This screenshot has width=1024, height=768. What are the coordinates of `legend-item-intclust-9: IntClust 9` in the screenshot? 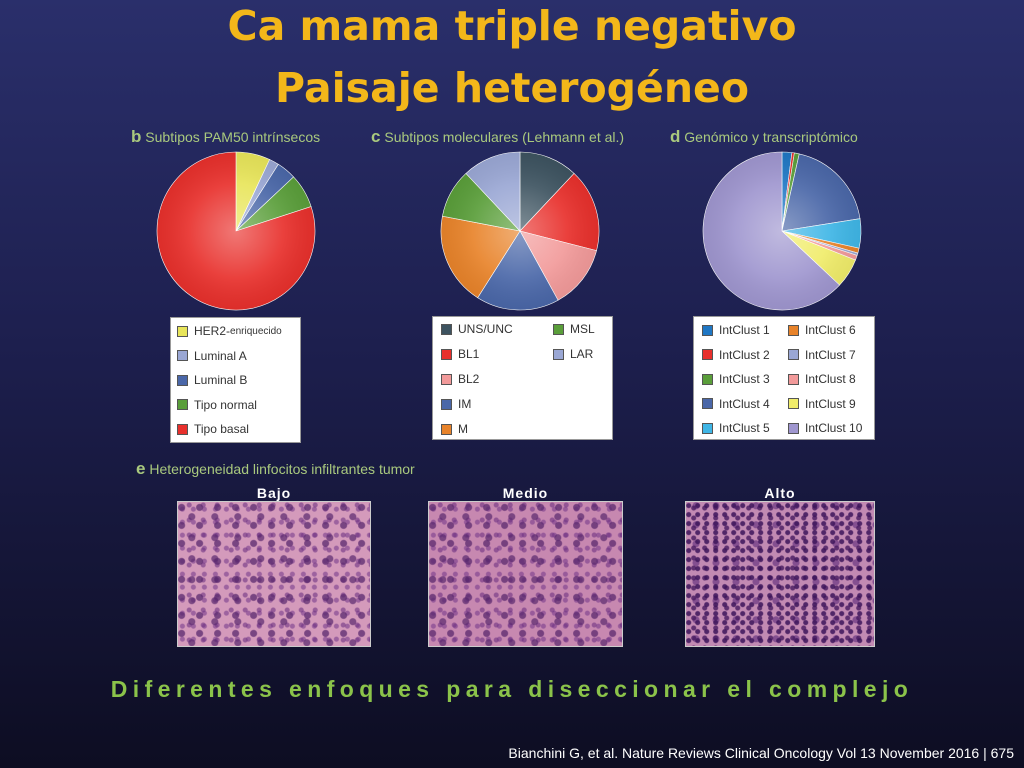 It's located at (822, 404).